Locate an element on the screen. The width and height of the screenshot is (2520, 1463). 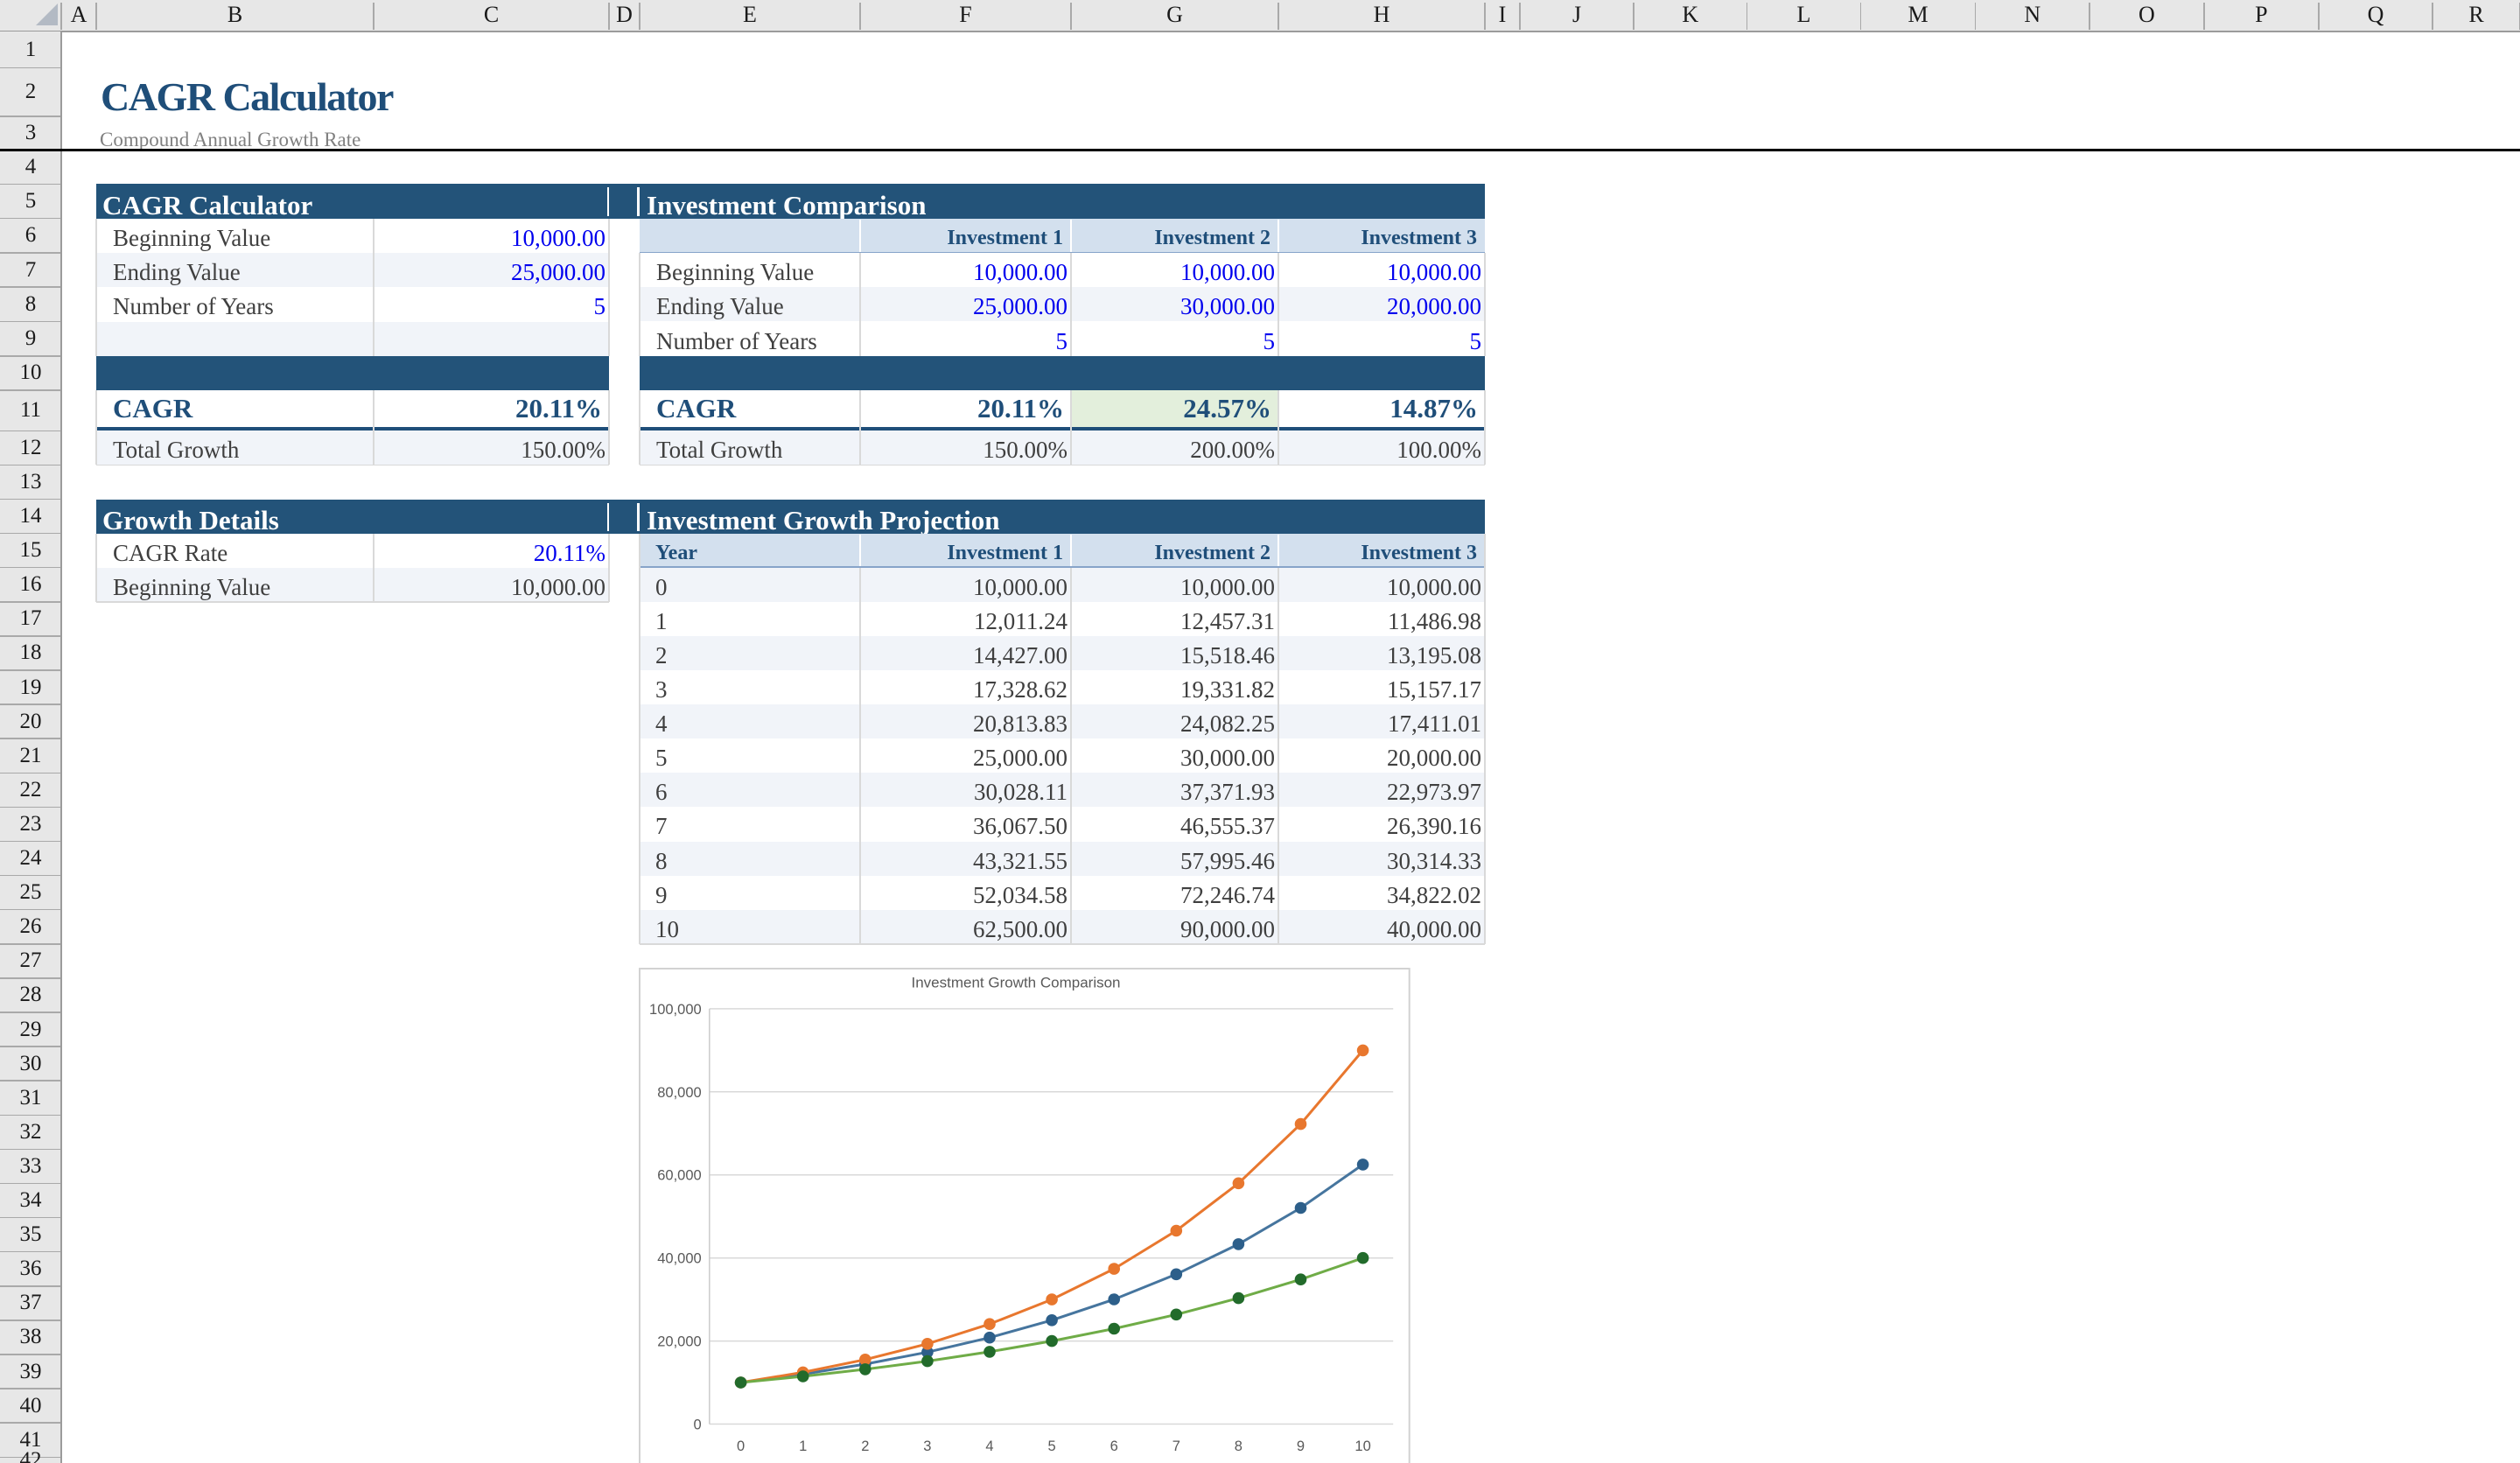
svg-text: 80,000 is located at coordinates (679, 1093).